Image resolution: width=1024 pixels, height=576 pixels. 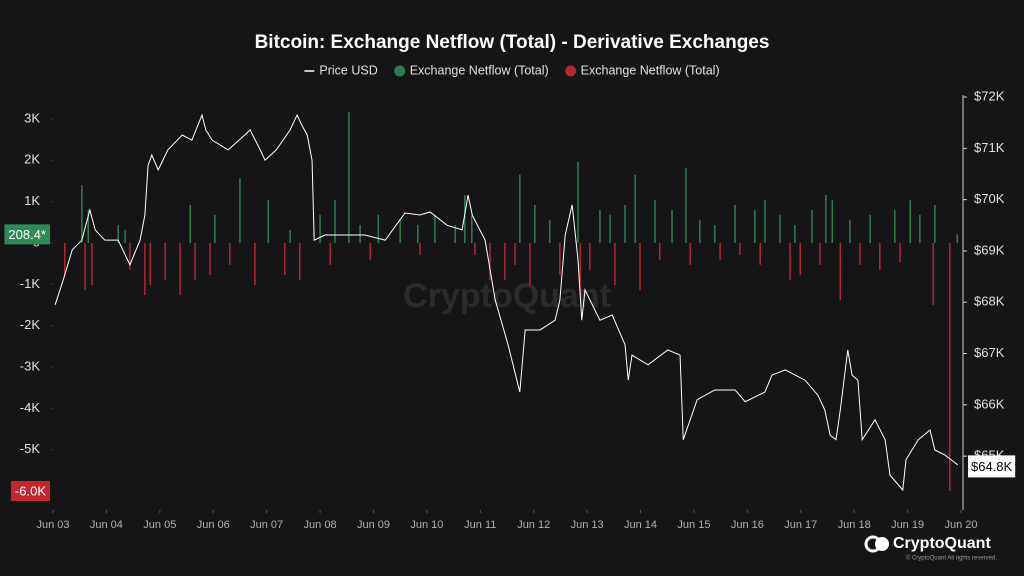 I want to click on x-tick-label: Jun 20, so click(x=960, y=525).